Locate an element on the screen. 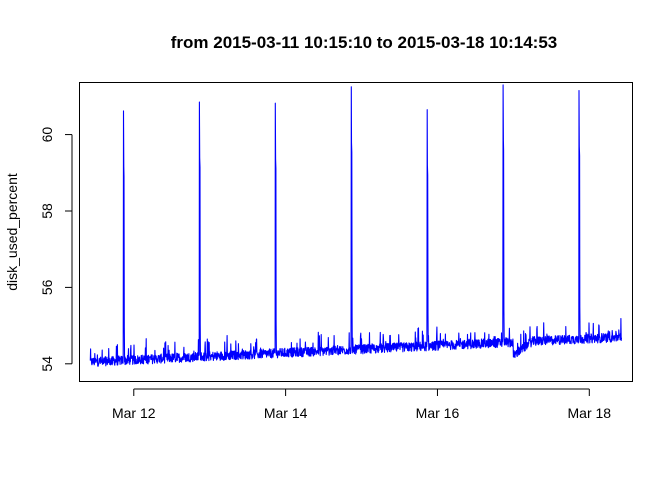 This screenshot has height=480, width=672. x-tick-label: Mar 12 is located at coordinates (134, 413).